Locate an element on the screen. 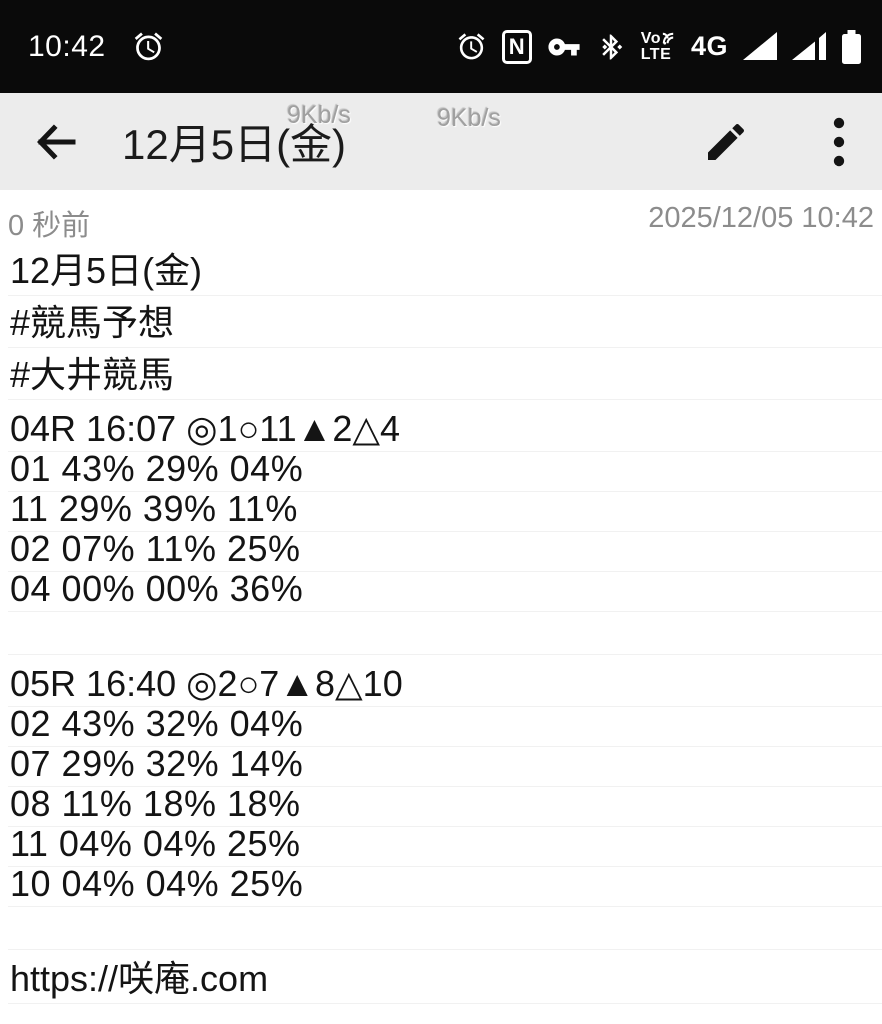 The image size is (882, 1024). note-line: 01 43% 29% 04% is located at coordinates (445, 470).